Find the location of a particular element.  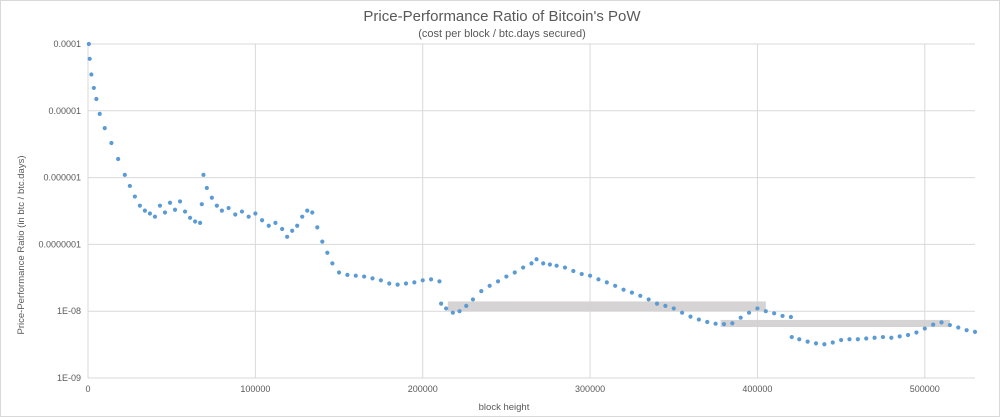

x-tick-label: 100000 is located at coordinates (255, 389).